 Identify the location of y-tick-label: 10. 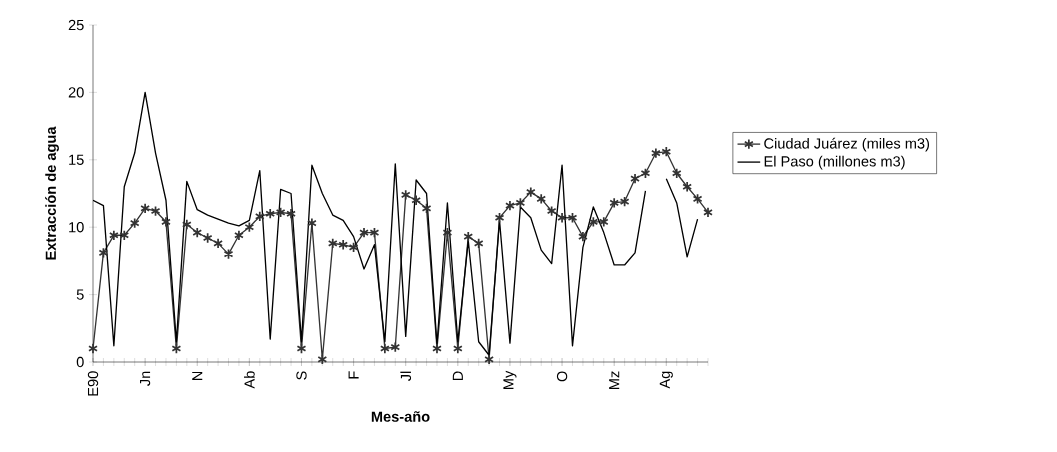
(76, 227).